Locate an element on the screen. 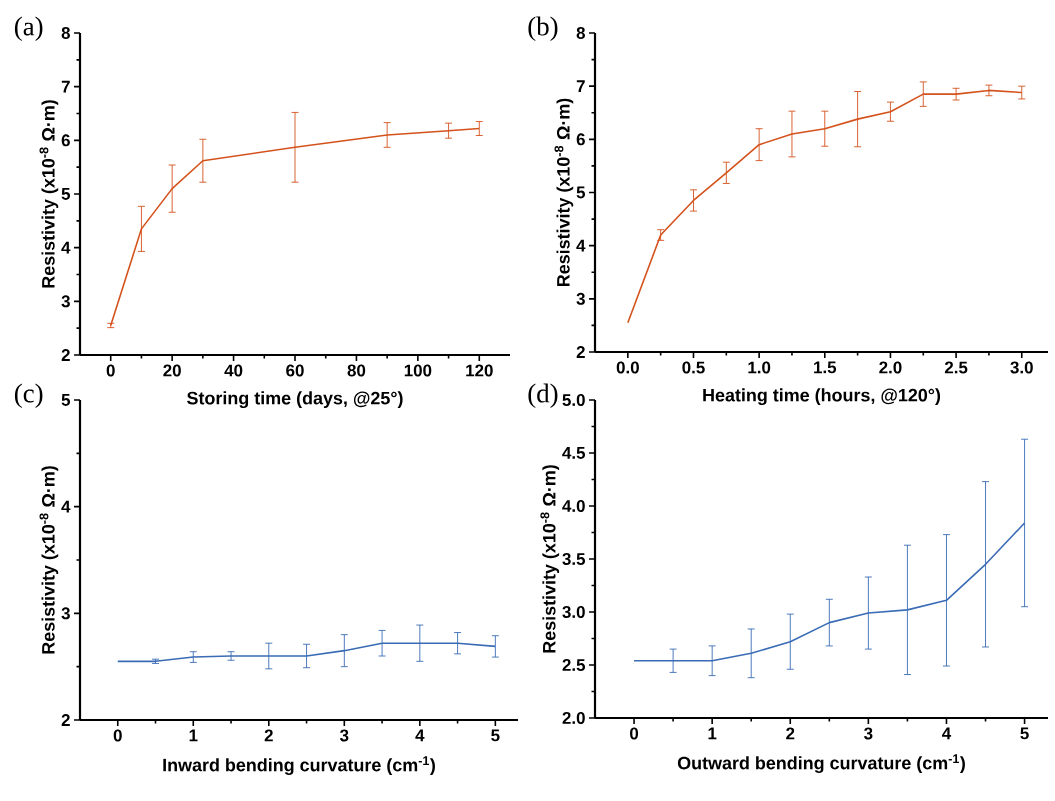 This screenshot has width=1055, height=801. x-axis-title: Storing time (days, @25°) is located at coordinates (295, 400).